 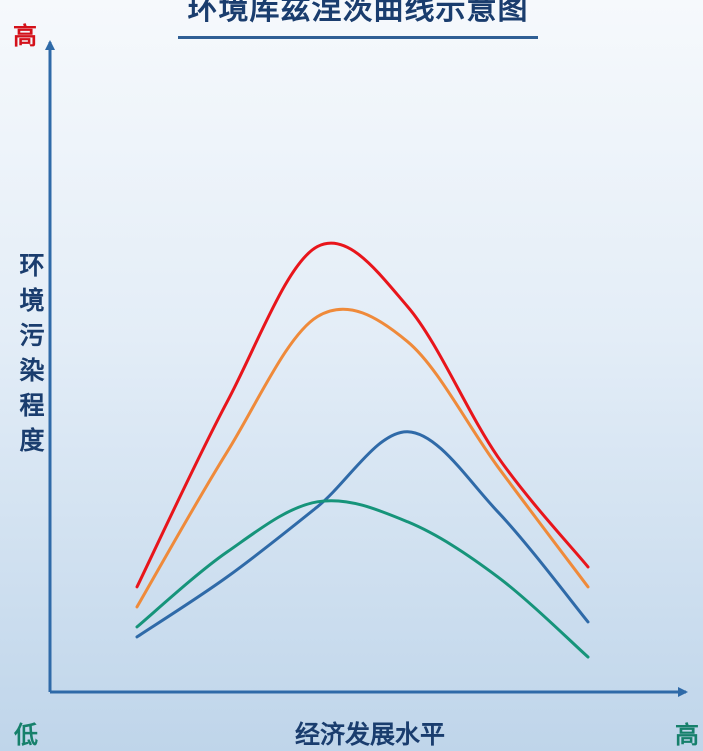 What do you see at coordinates (25, 36) in the screenshot?
I see `y-axis-high-label: 高` at bounding box center [25, 36].